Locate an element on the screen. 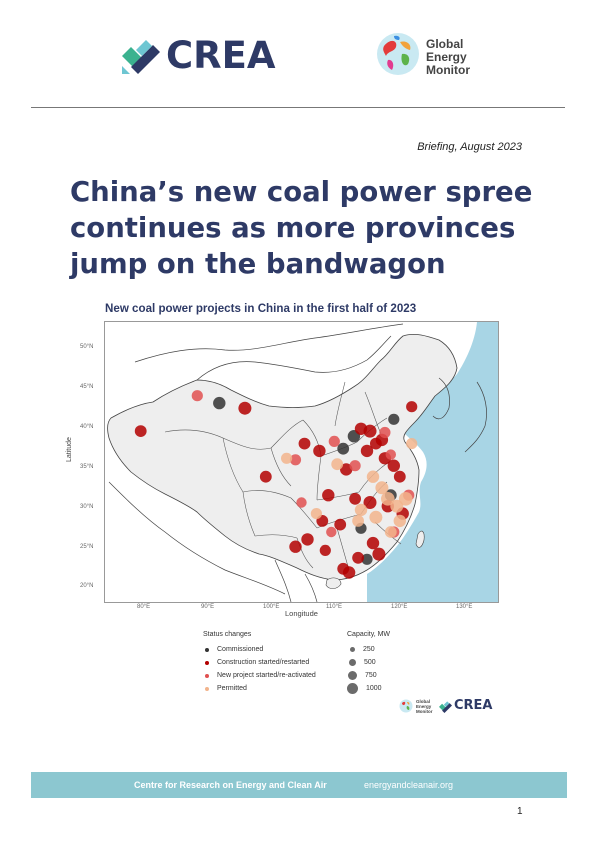 The image size is (596, 842). y-tick-25: 25°N is located at coordinates (87, 547).